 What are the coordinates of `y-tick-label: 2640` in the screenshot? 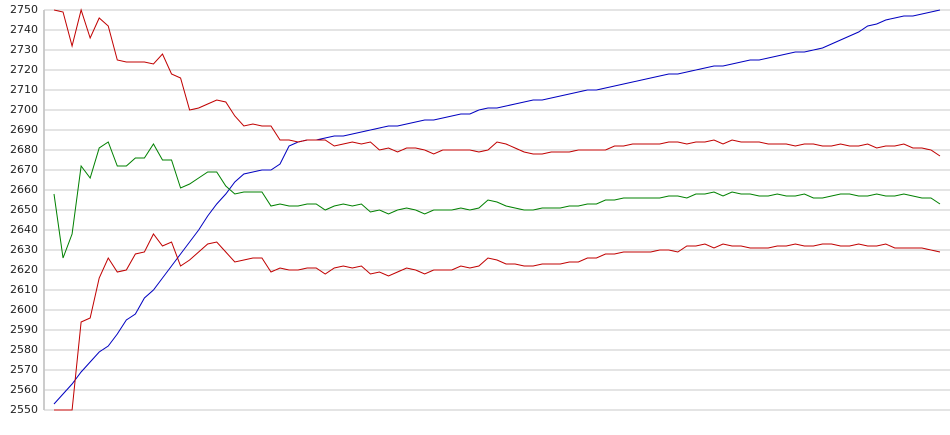 It's located at (24, 229).